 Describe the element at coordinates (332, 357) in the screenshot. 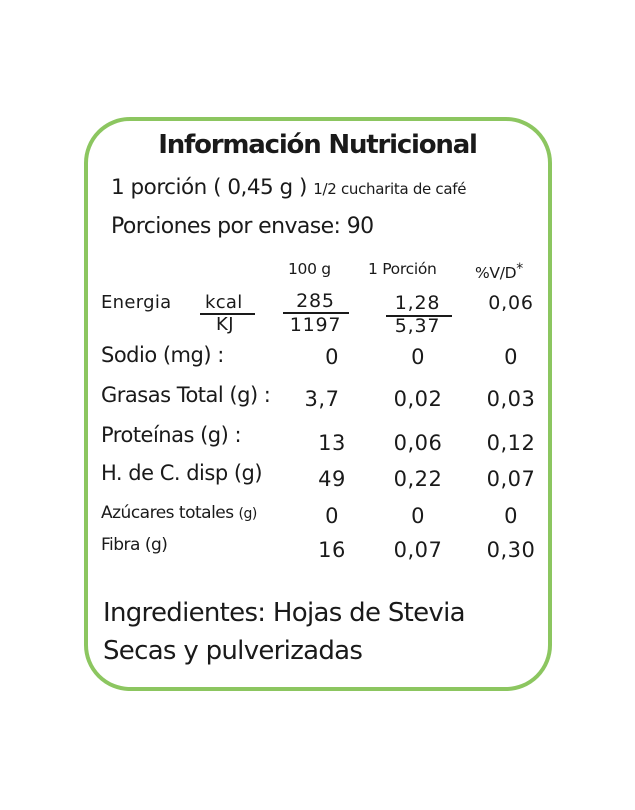

I see `row-sodio-per100: 0` at that location.